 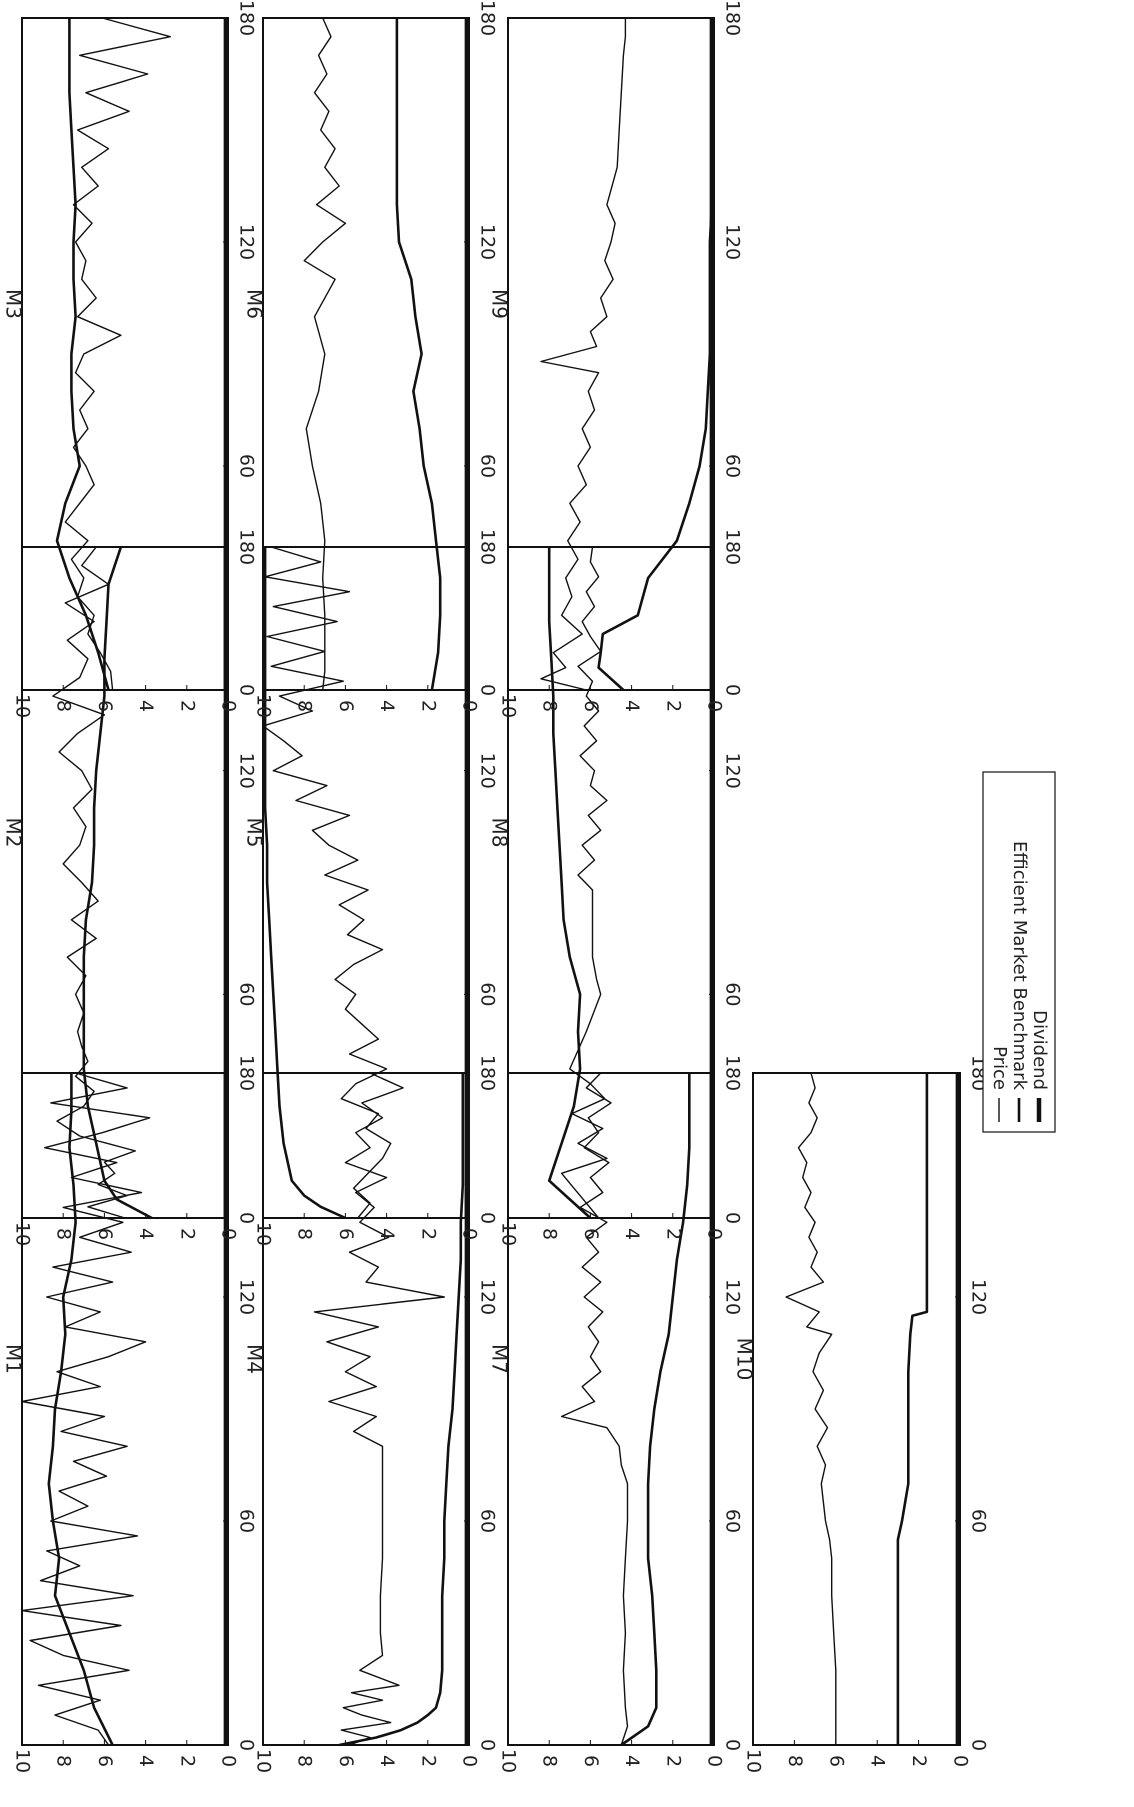 I want to click on chart-panel-m5: 0 2 4 6 8 10 0 60 120 180 M5, so click(x=371, y=887).